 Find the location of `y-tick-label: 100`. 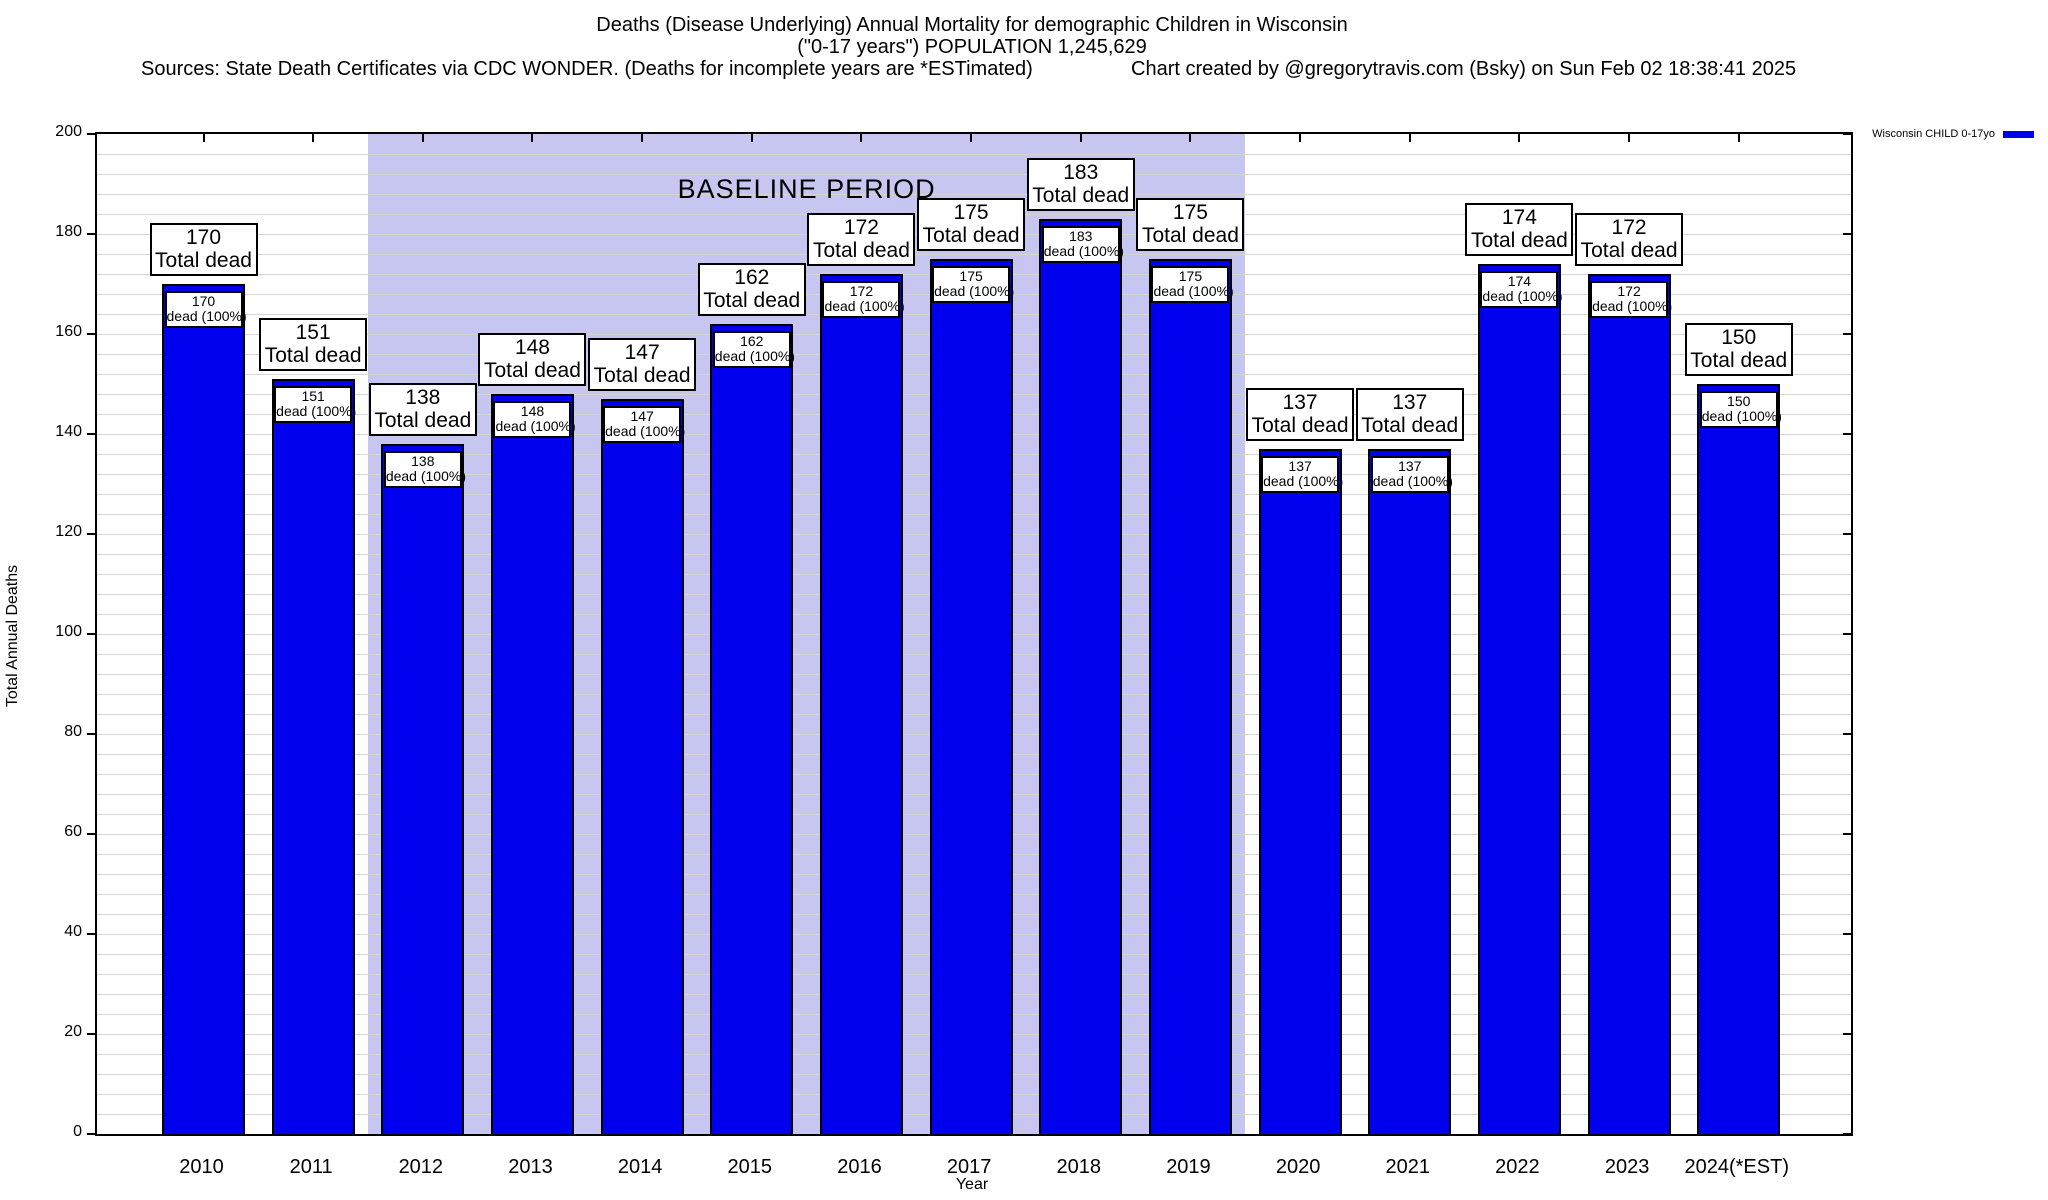

y-tick-label: 100 is located at coordinates (68, 631).